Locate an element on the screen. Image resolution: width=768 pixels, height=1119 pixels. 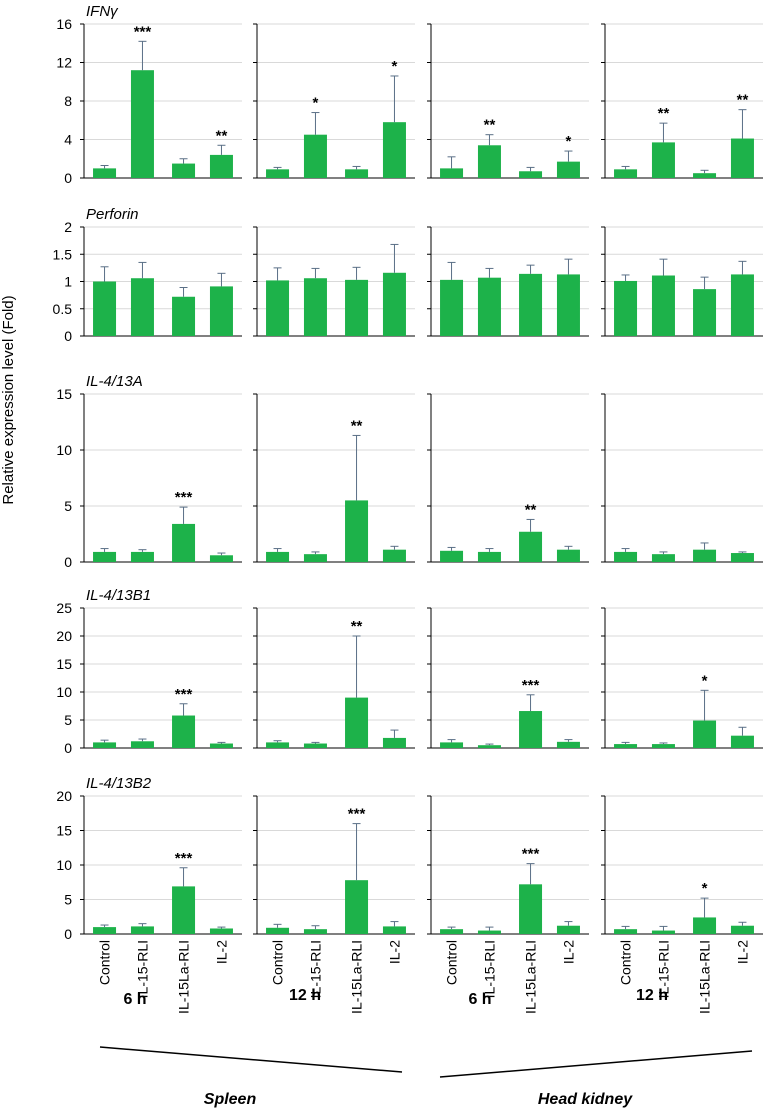
panel-head-kidney-12-h: ** ** is located at coordinates (682, 101).